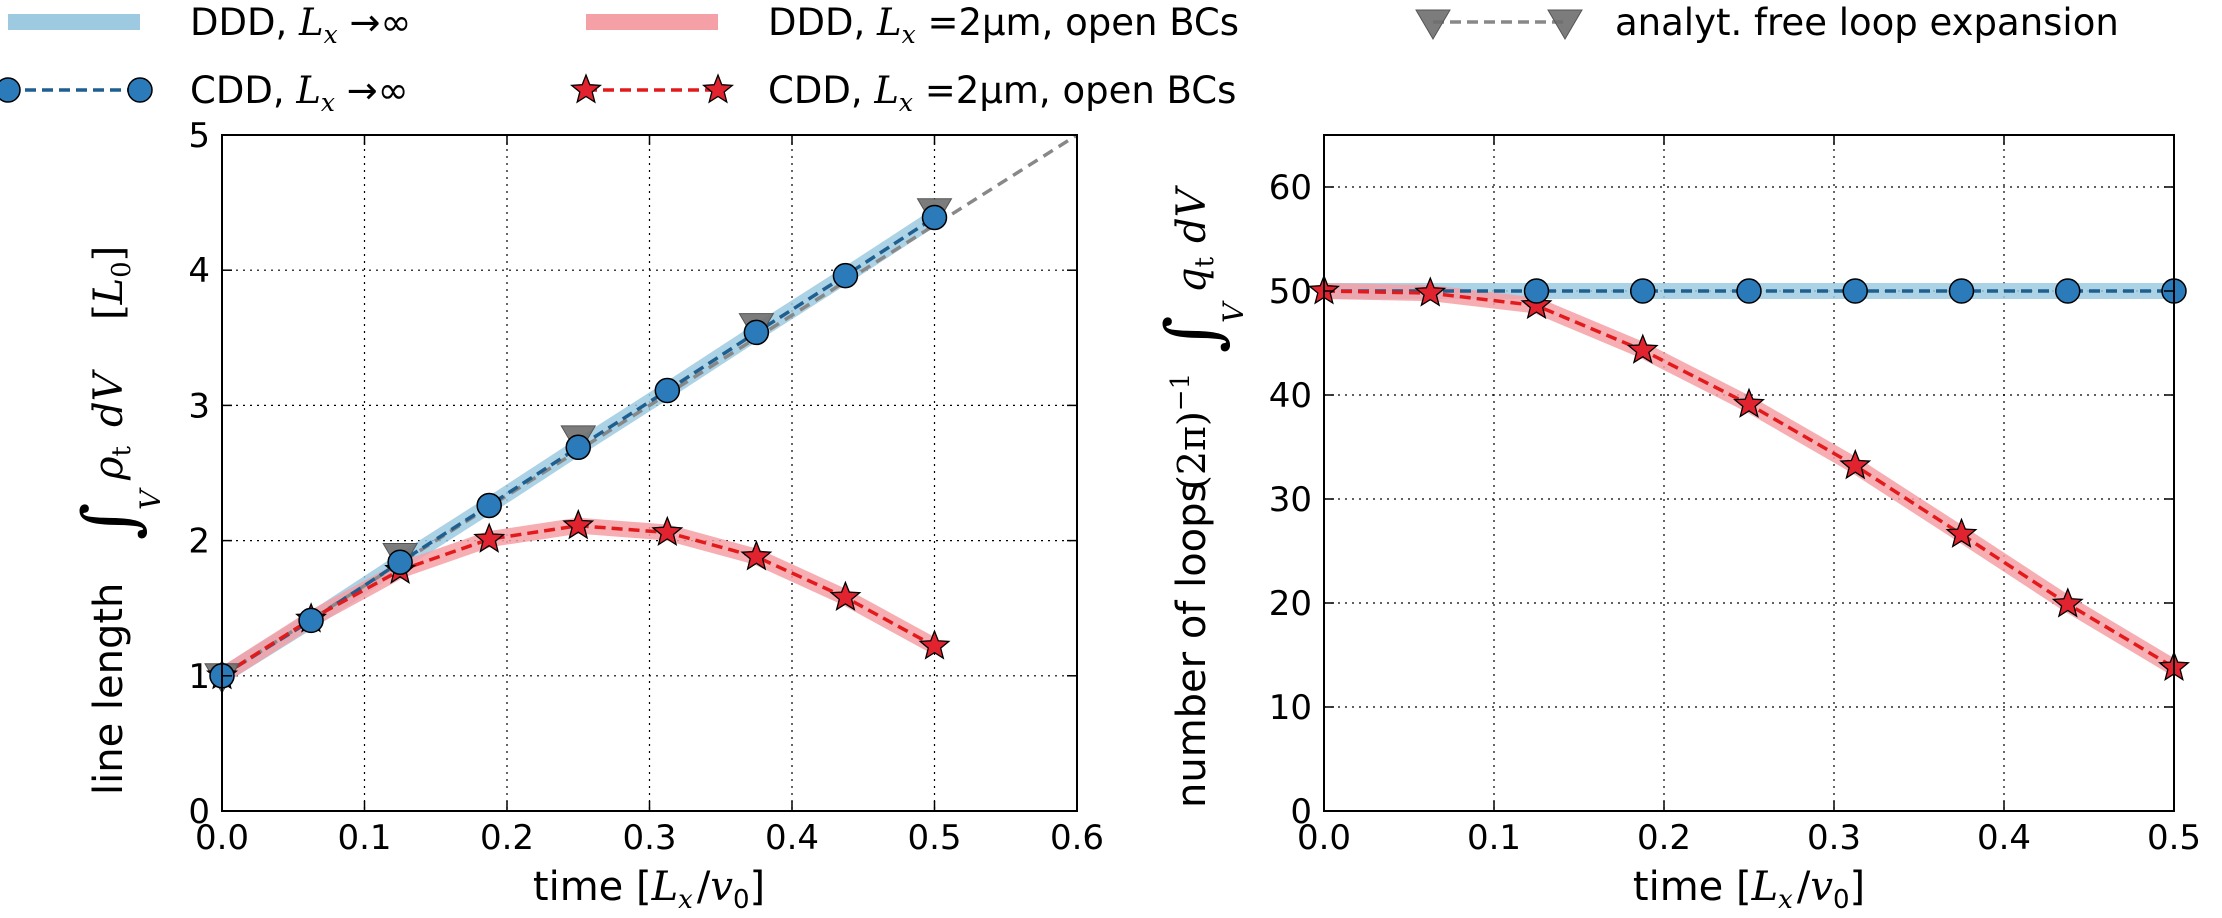 Image resolution: width=2222 pixels, height=918 pixels. Describe the element at coordinates (1290, 604) in the screenshot. I see `y-tick-label: 20` at that location.